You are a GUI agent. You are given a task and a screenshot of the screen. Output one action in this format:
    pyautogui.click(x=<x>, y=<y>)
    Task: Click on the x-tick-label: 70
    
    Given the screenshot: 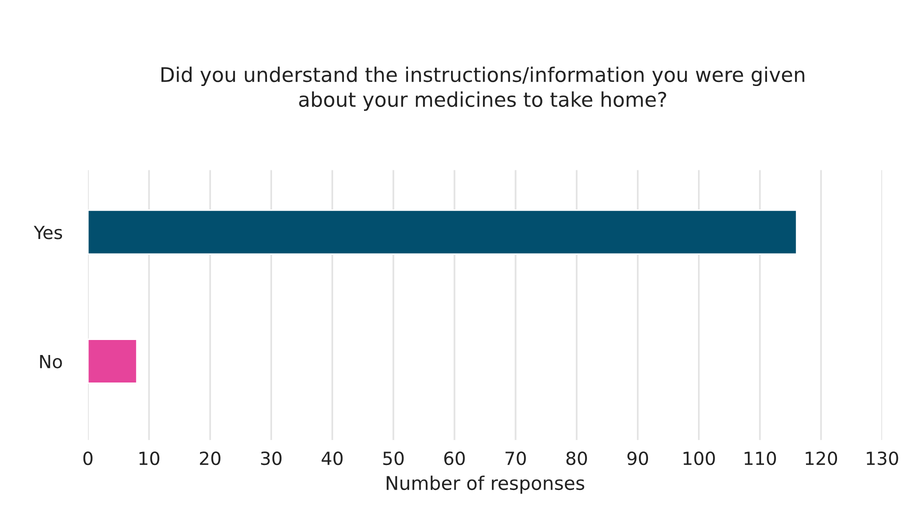 What is the action you would take?
    pyautogui.click(x=516, y=458)
    